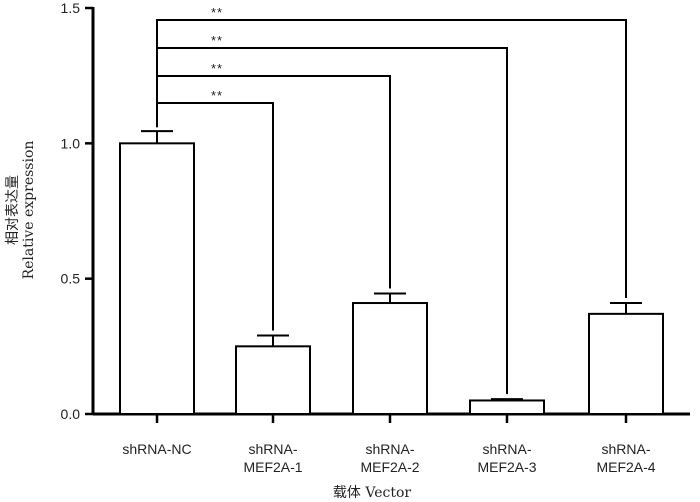 The image size is (700, 502). Describe the element at coordinates (506, 467) in the screenshot. I see `x-tick-label: MEF2A-3` at that location.